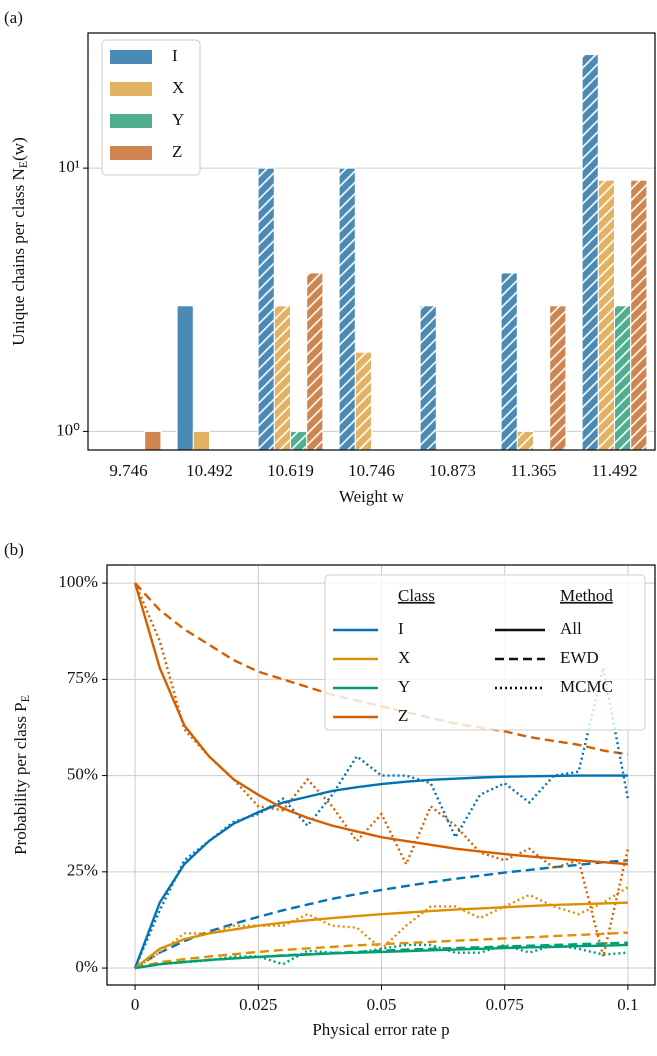 The height and width of the screenshot is (1056, 657). Describe the element at coordinates (627, 1004) in the screenshot. I see `x-tick-label: 0.1` at that location.